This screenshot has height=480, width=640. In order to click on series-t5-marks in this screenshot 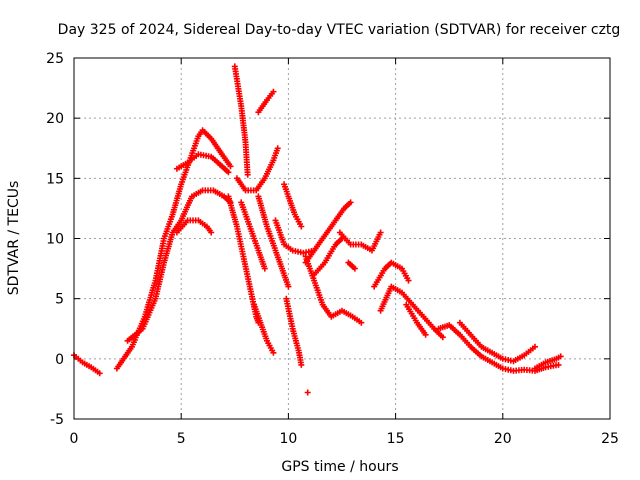, I will do `click(202, 163)`.